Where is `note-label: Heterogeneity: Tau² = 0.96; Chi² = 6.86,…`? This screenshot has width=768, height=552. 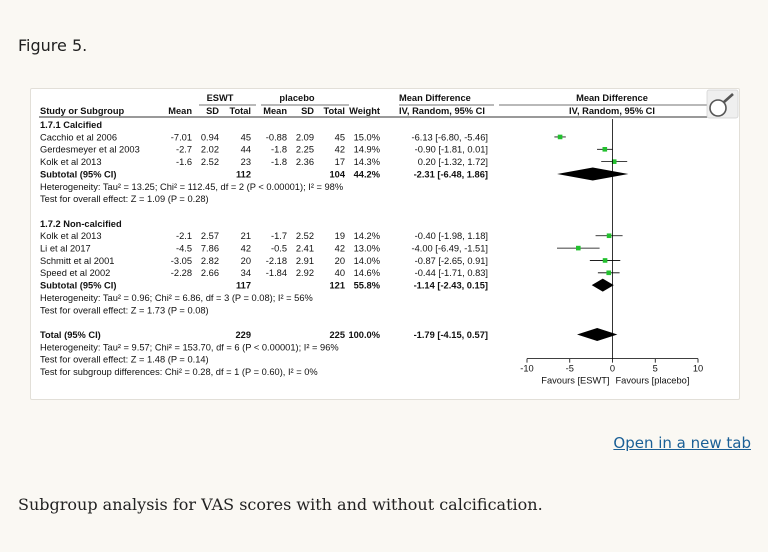 note-label: Heterogeneity: Tau² = 0.96; Chi² = 6.86,… is located at coordinates (176, 298).